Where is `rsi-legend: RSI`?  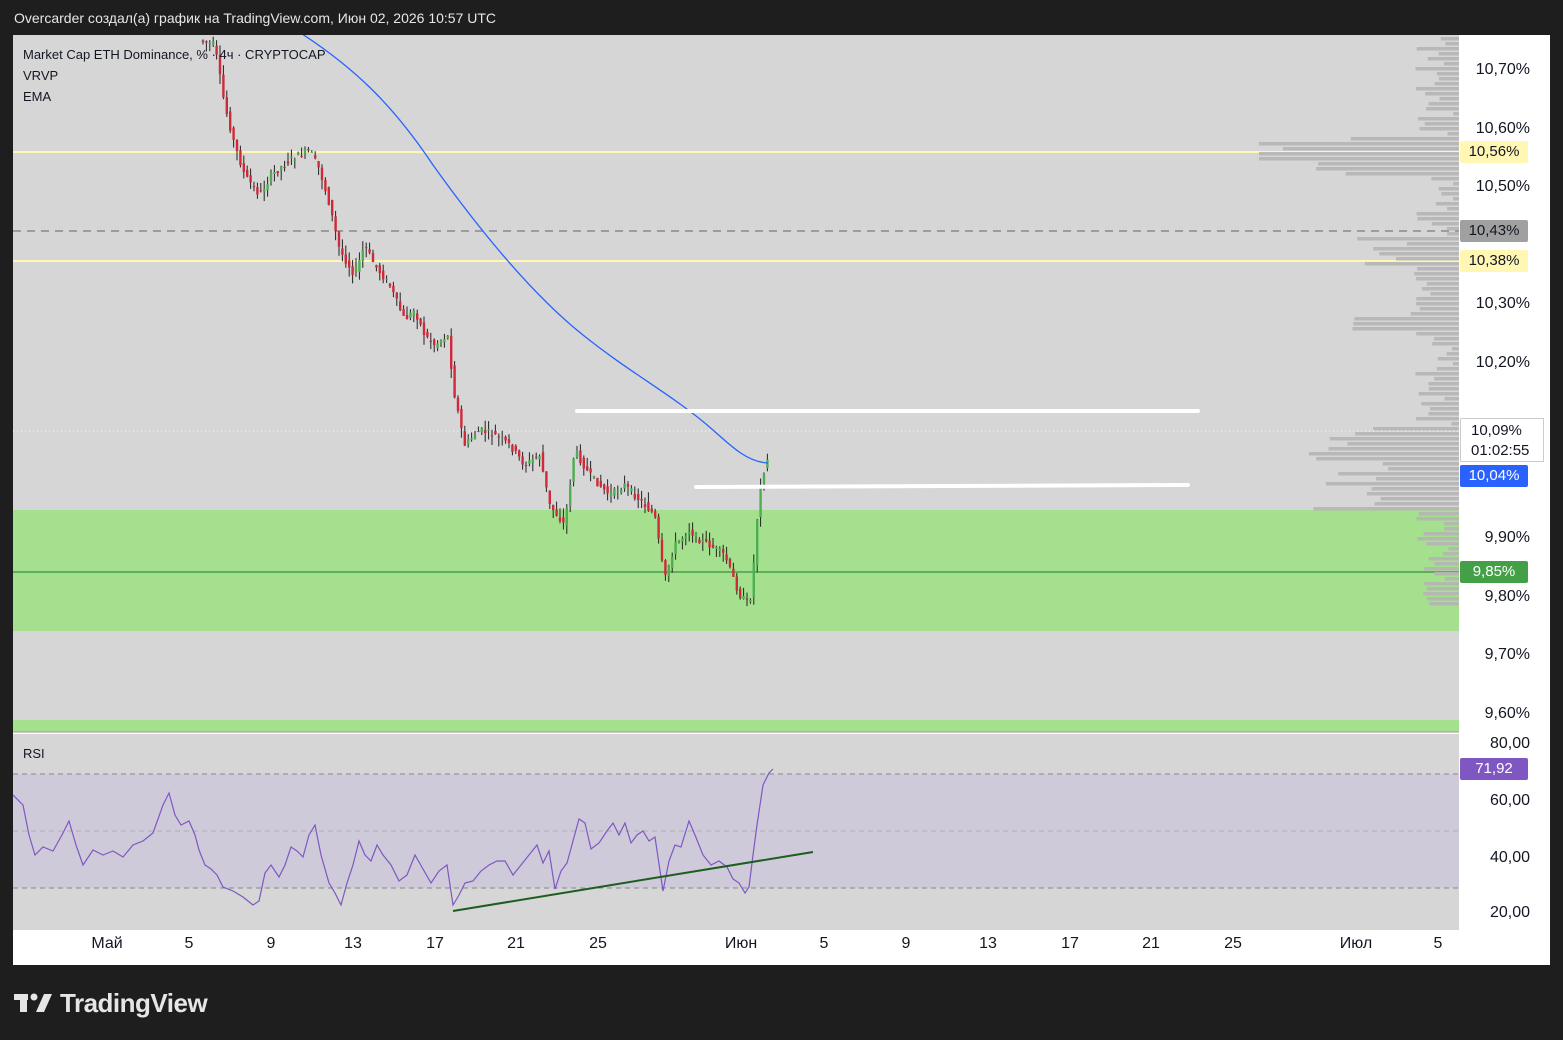 rsi-legend: RSI is located at coordinates (34, 753).